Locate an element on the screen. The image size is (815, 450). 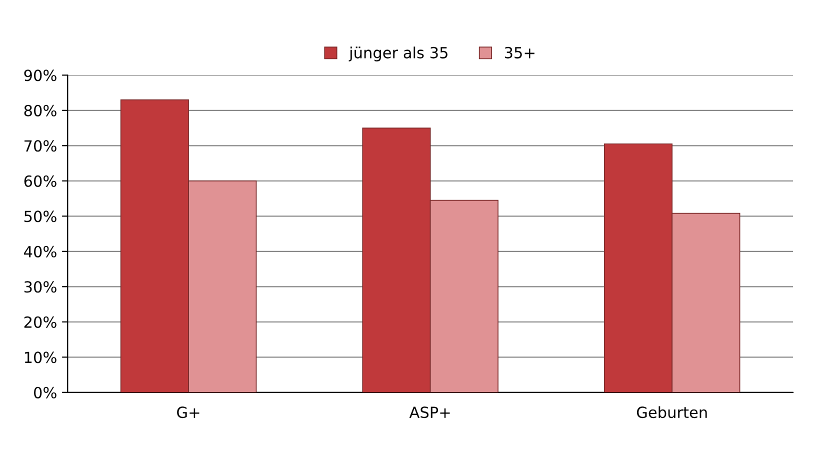
x-tick-label: ASP+ is located at coordinates (429, 412).